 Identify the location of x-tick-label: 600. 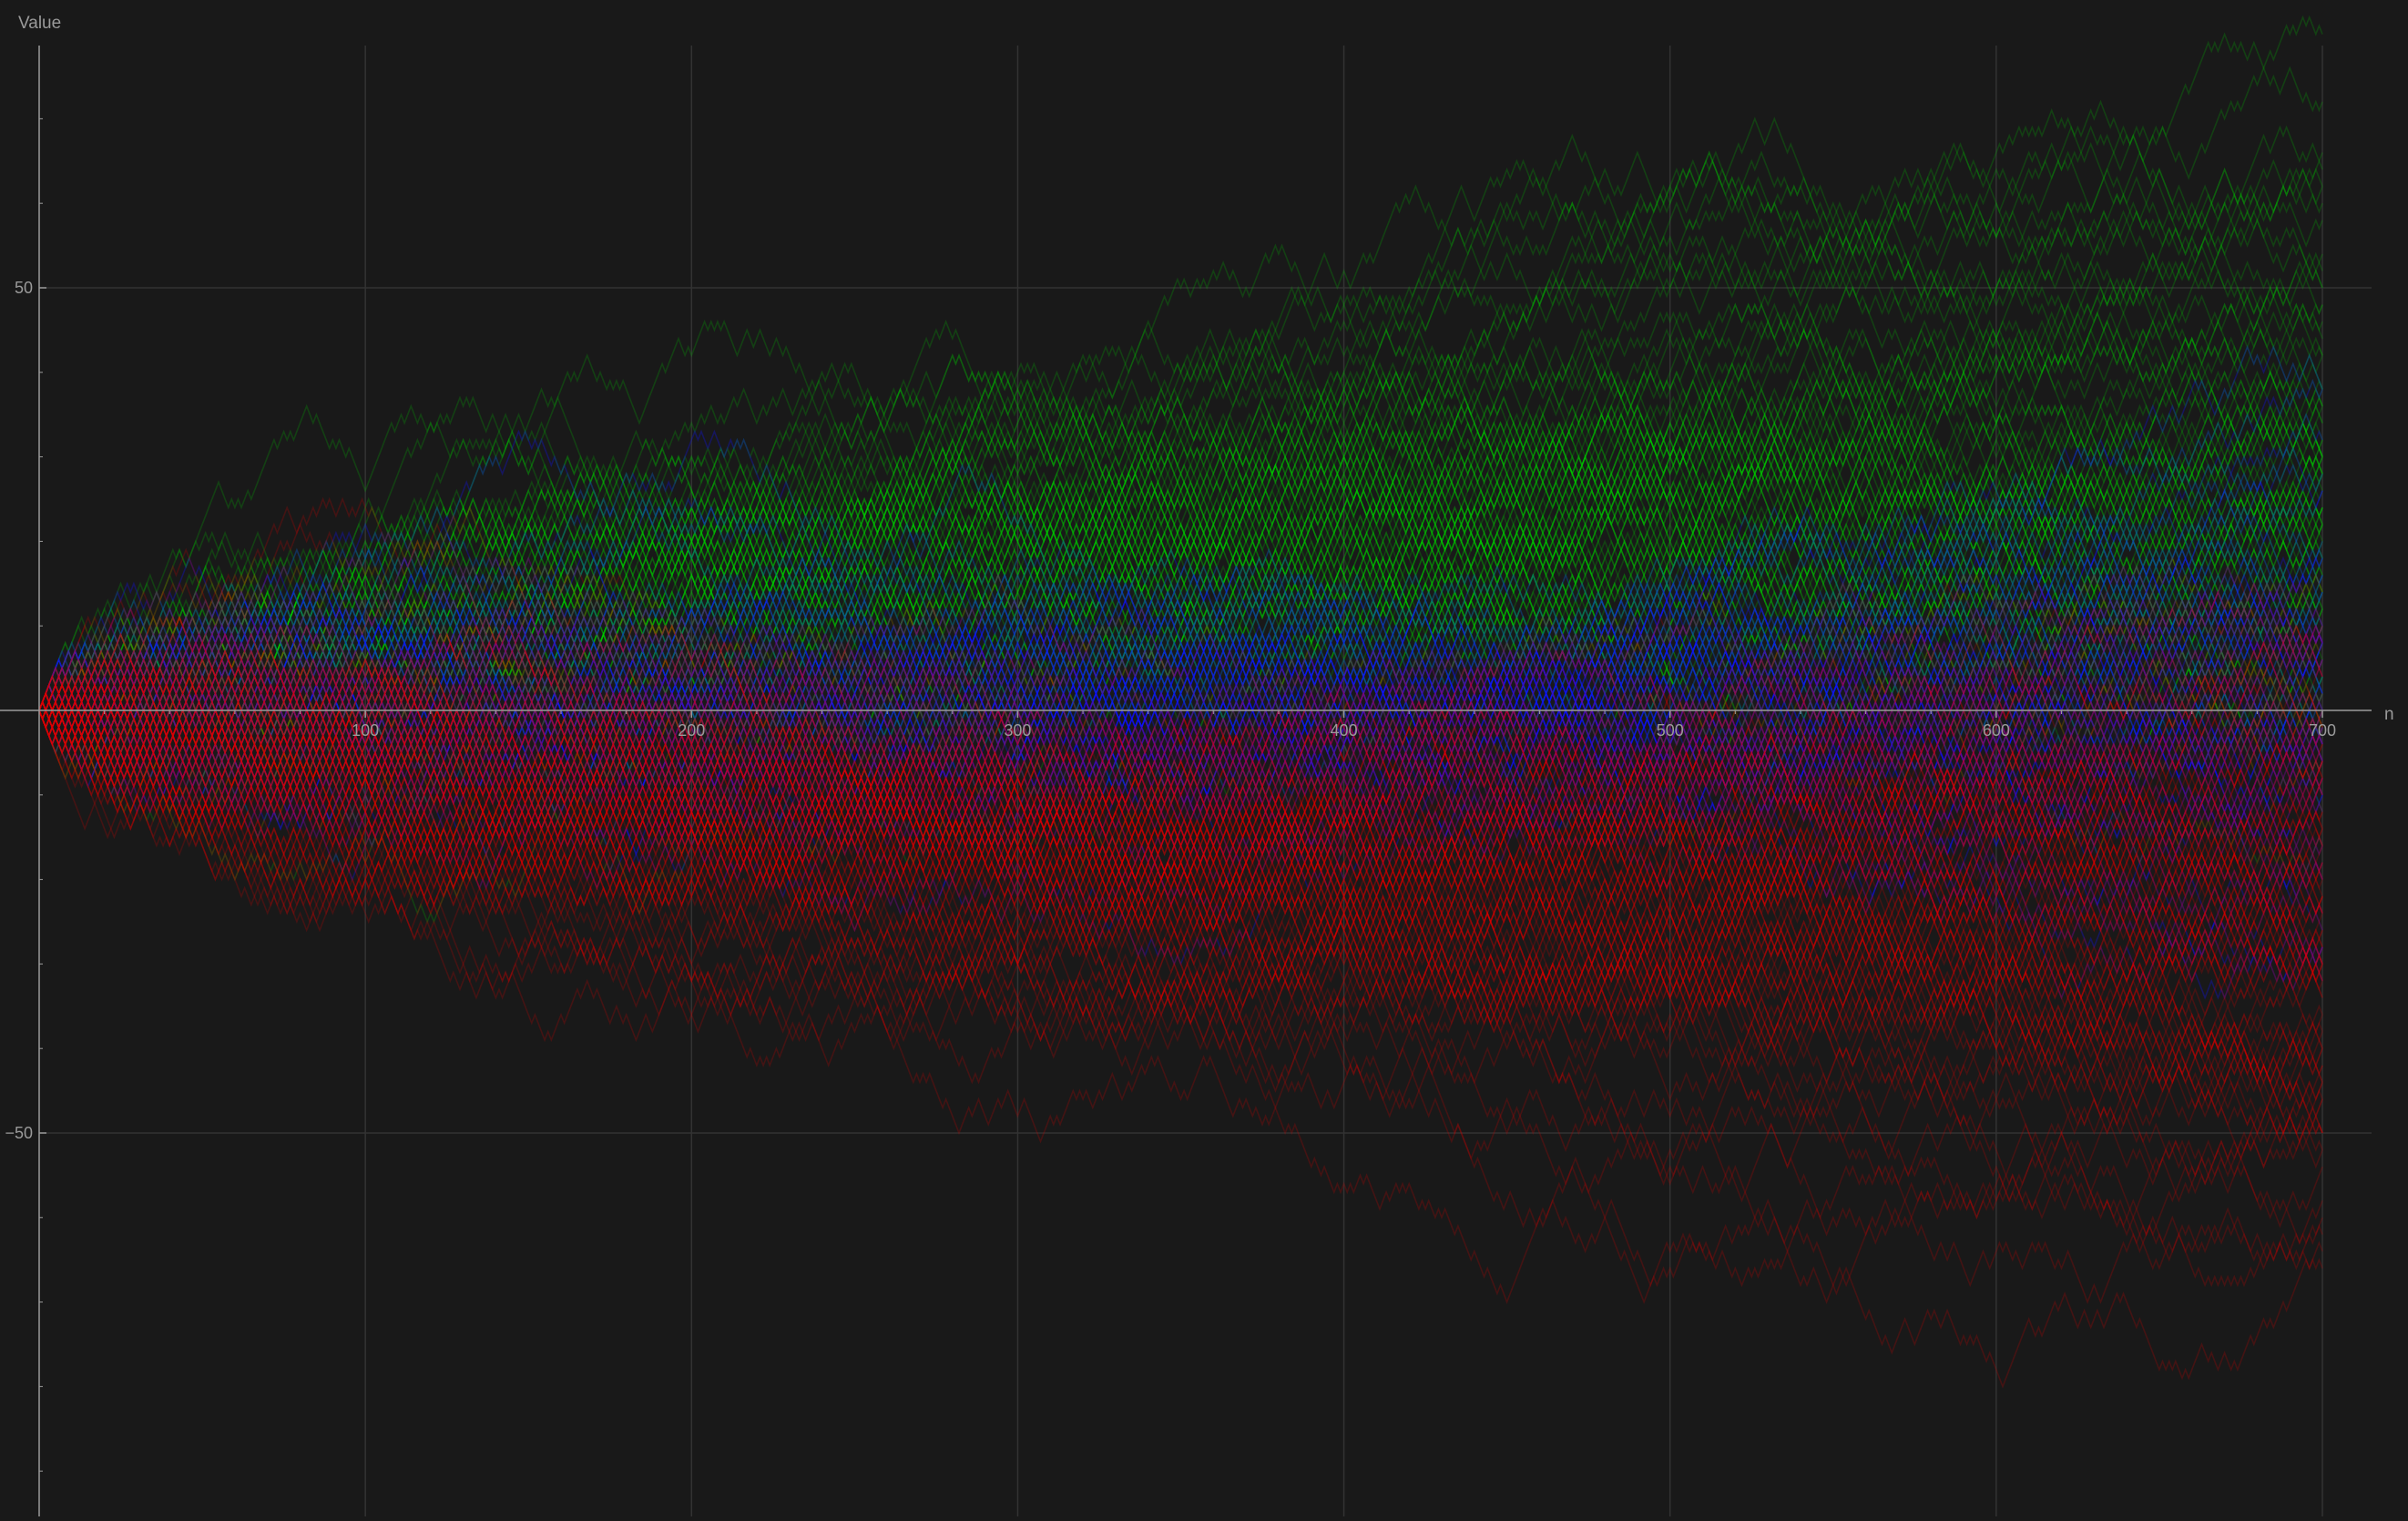
(1996, 730).